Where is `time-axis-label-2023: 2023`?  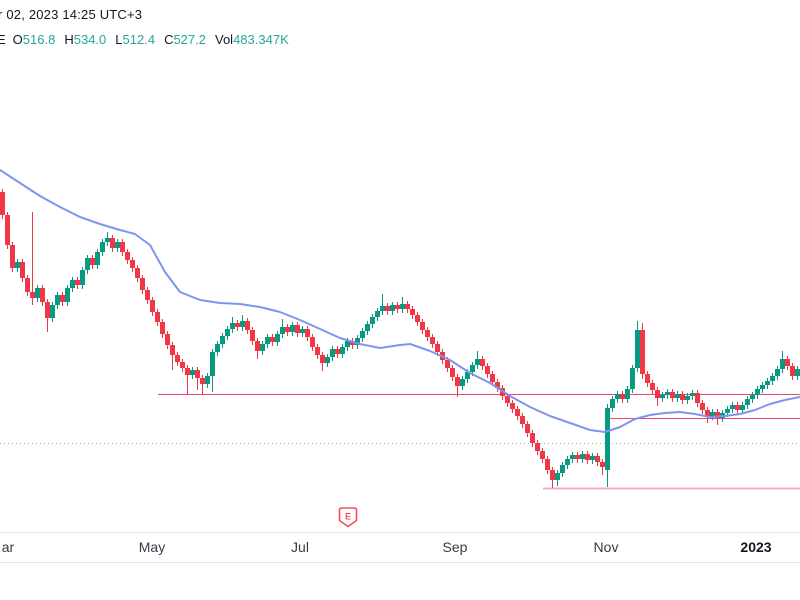 time-axis-label-2023: 2023 is located at coordinates (755, 547).